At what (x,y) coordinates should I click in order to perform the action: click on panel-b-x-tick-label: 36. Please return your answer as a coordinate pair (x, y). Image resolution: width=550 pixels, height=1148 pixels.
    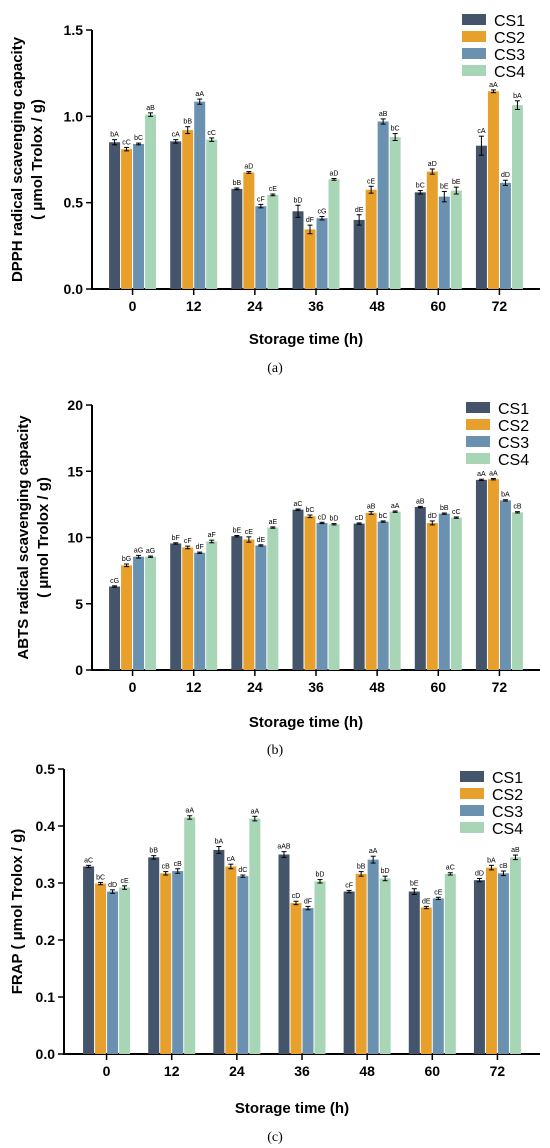
    Looking at the image, I should click on (316, 687).